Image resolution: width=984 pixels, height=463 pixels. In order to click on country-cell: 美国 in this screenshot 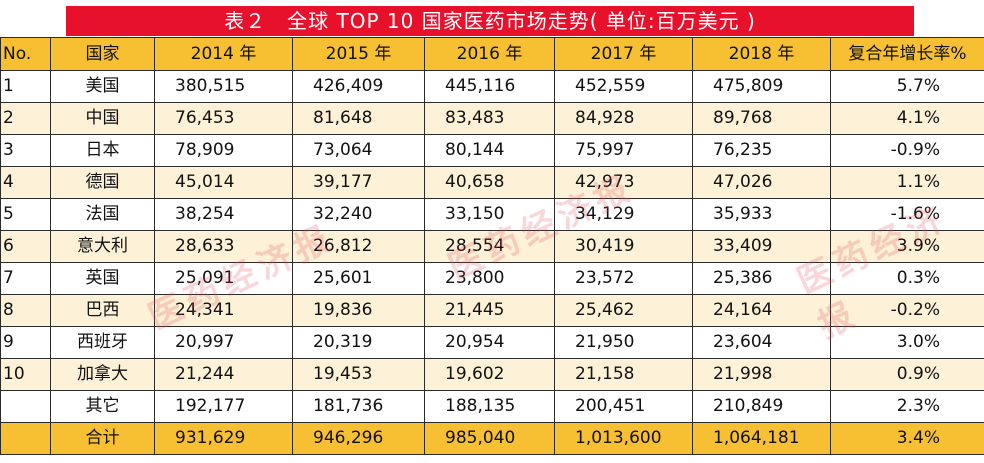, I will do `click(102, 86)`.